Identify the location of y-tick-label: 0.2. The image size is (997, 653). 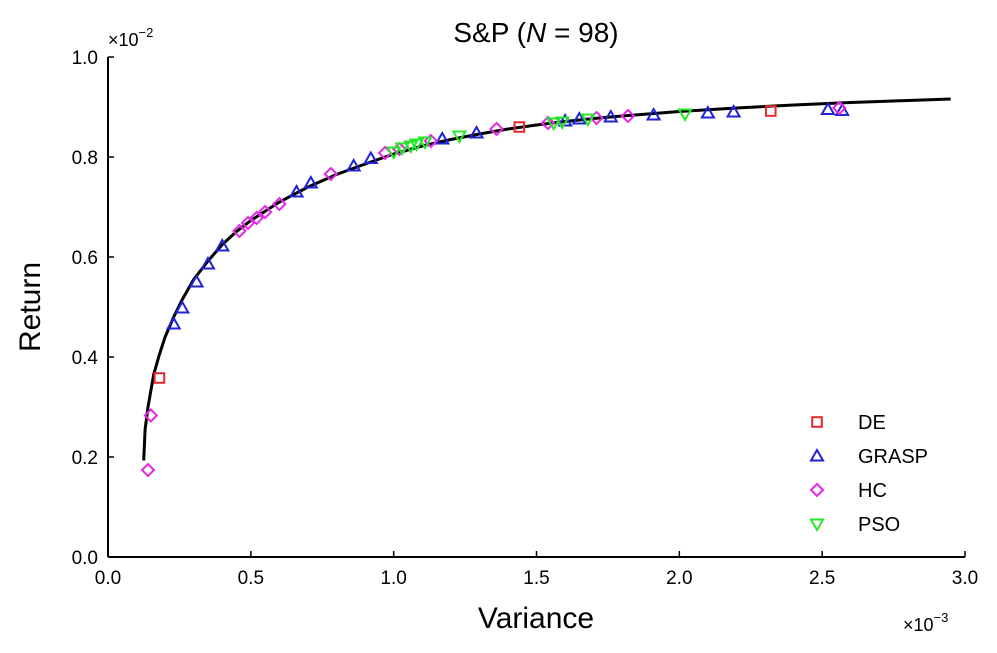
(85, 458).